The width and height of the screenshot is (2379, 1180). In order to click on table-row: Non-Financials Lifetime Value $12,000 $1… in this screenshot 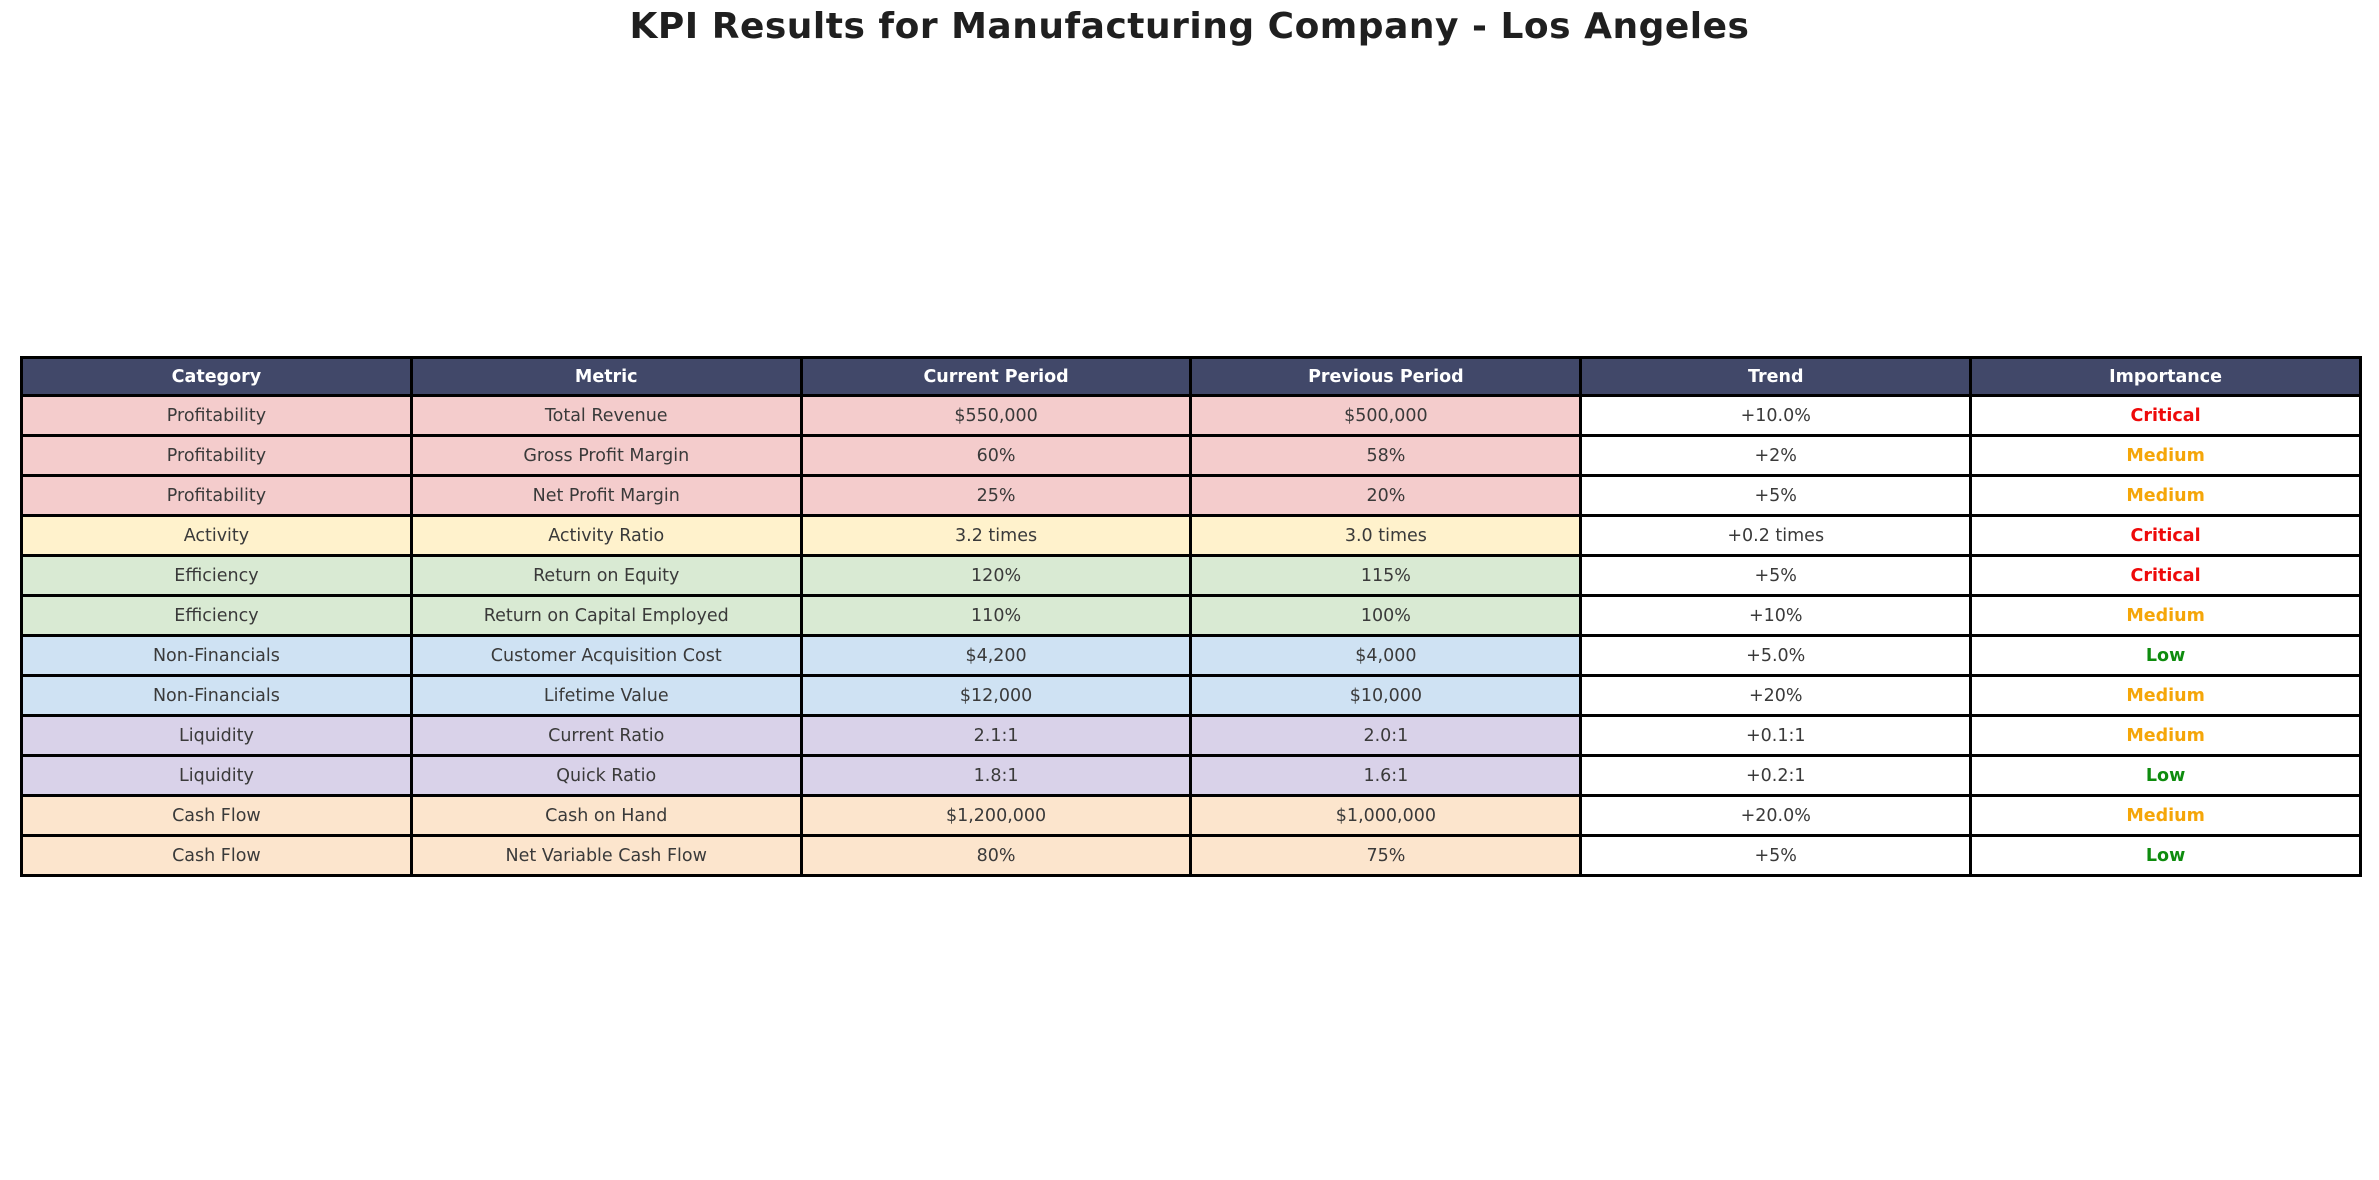, I will do `click(1191, 695)`.